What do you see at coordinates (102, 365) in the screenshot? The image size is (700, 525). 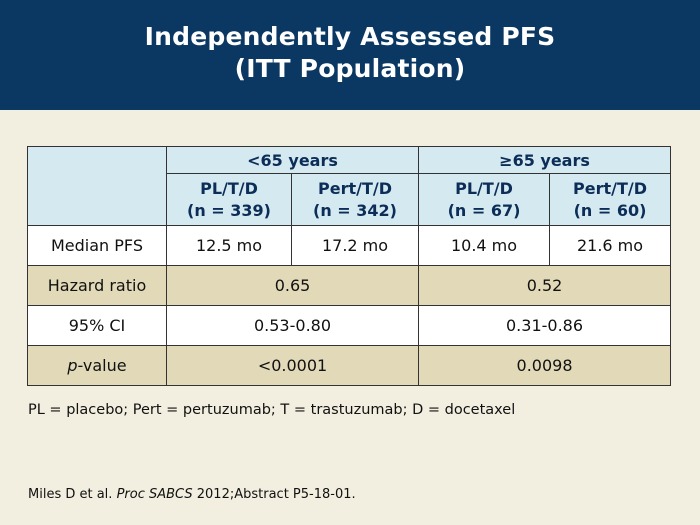 I see `p-label-rest: -value` at bounding box center [102, 365].